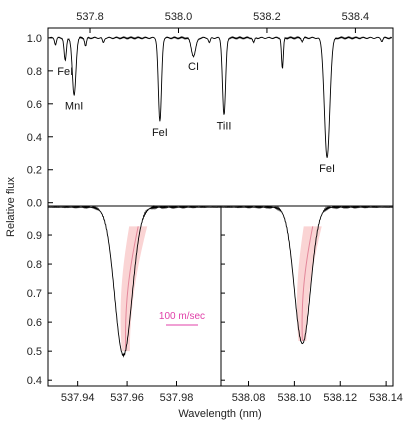  Describe the element at coordinates (34, 204) in the screenshot. I see `top-y-tick-label: 0.0` at that location.